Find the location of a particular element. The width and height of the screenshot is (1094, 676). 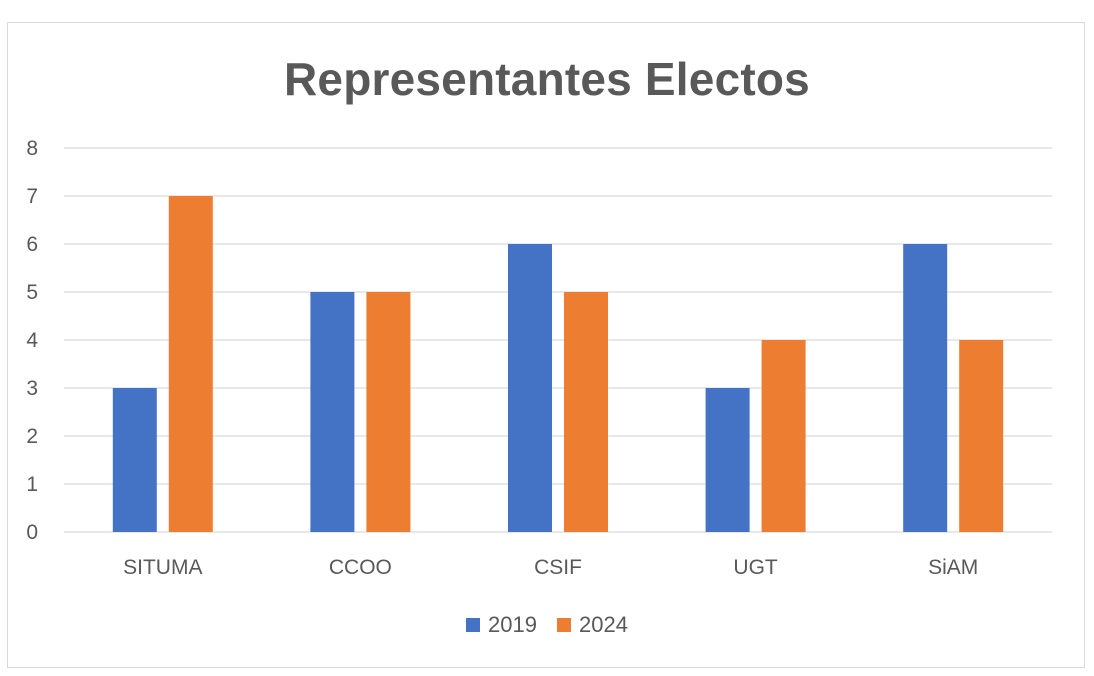

legend-swatch-2019 is located at coordinates (473, 625).